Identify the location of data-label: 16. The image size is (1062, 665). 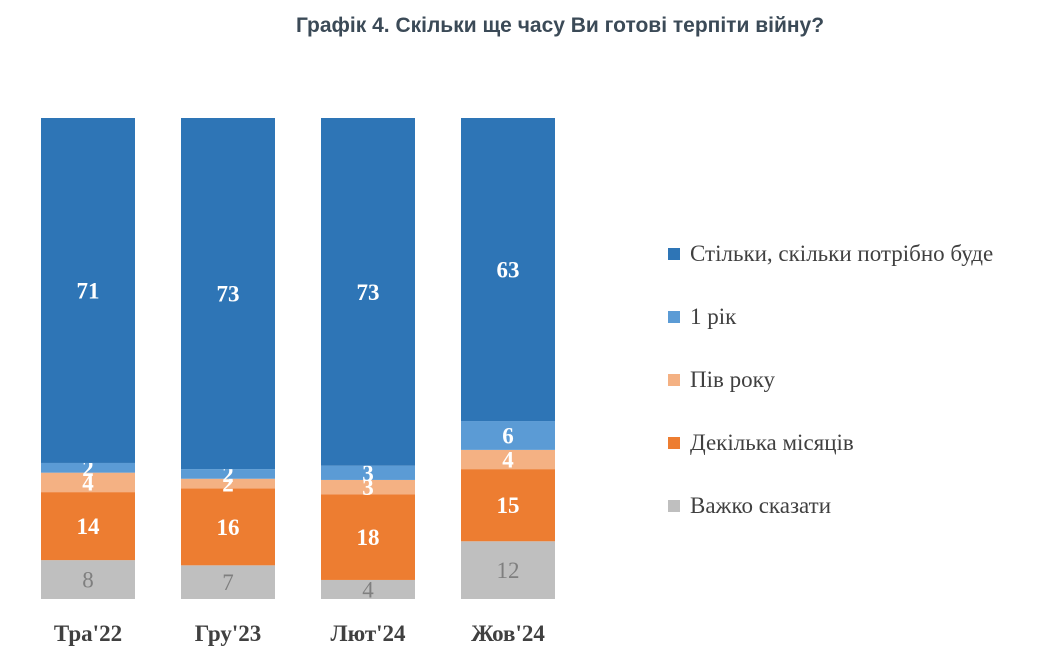
(228, 527).